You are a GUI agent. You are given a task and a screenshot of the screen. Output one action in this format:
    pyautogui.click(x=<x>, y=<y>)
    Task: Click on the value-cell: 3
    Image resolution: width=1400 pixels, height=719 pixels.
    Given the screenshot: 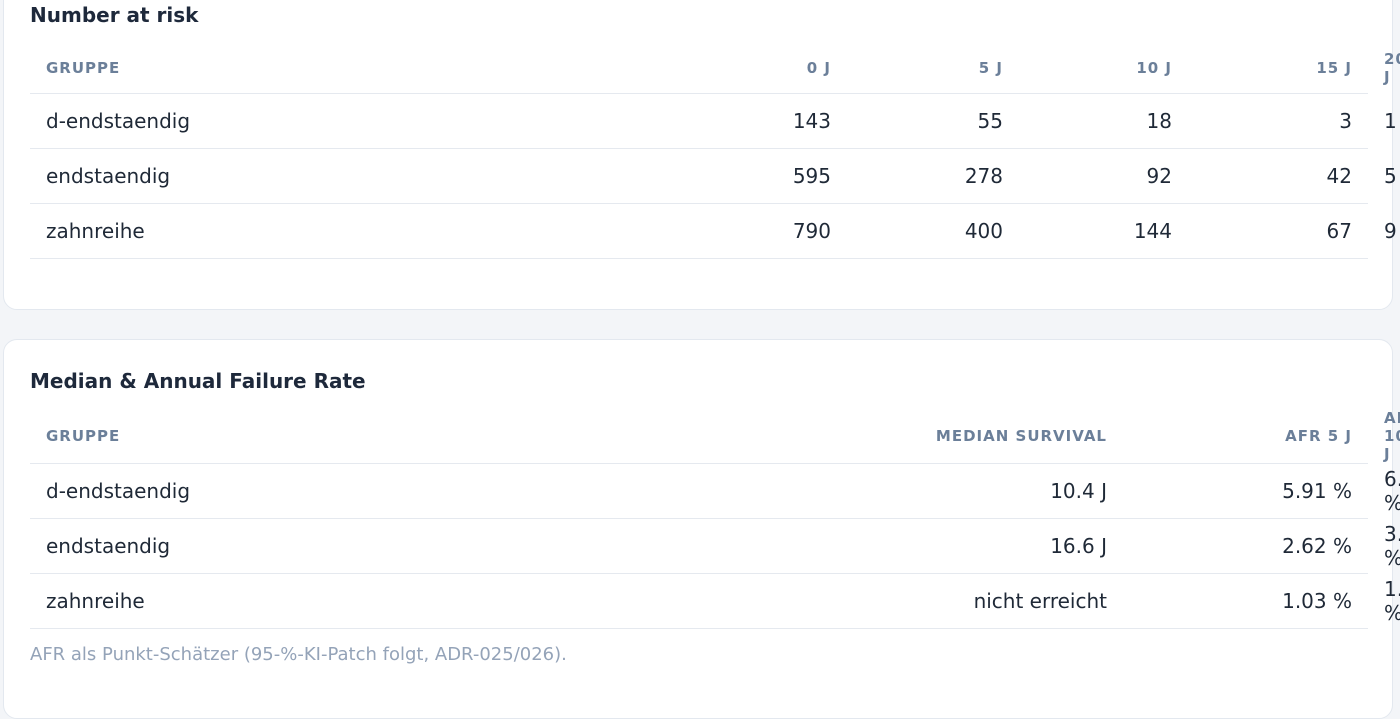 What is the action you would take?
    pyautogui.click(x=1278, y=121)
    